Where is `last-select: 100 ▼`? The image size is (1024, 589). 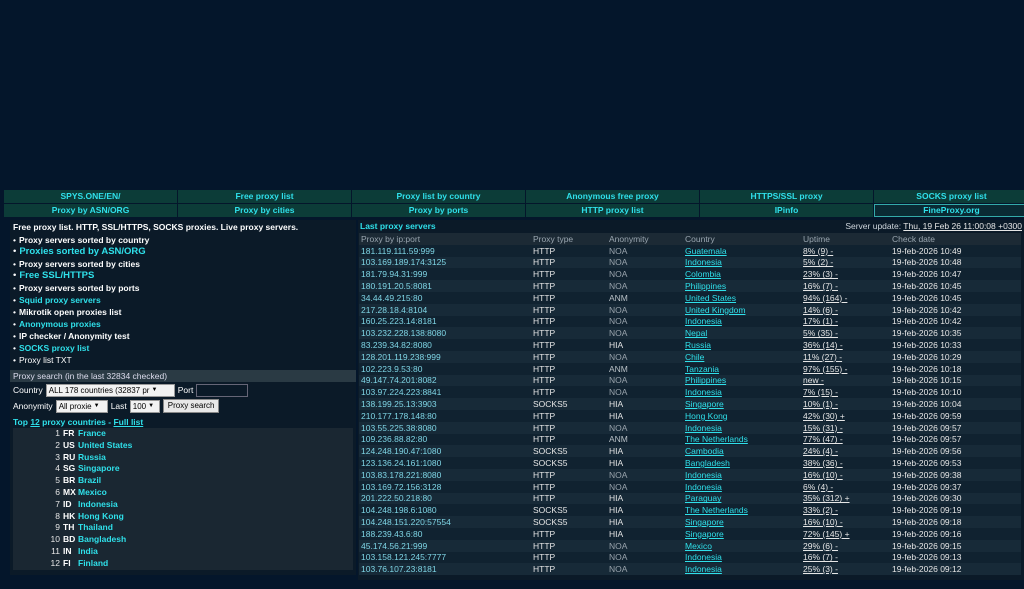
last-select: 100 ▼ is located at coordinates (144, 406).